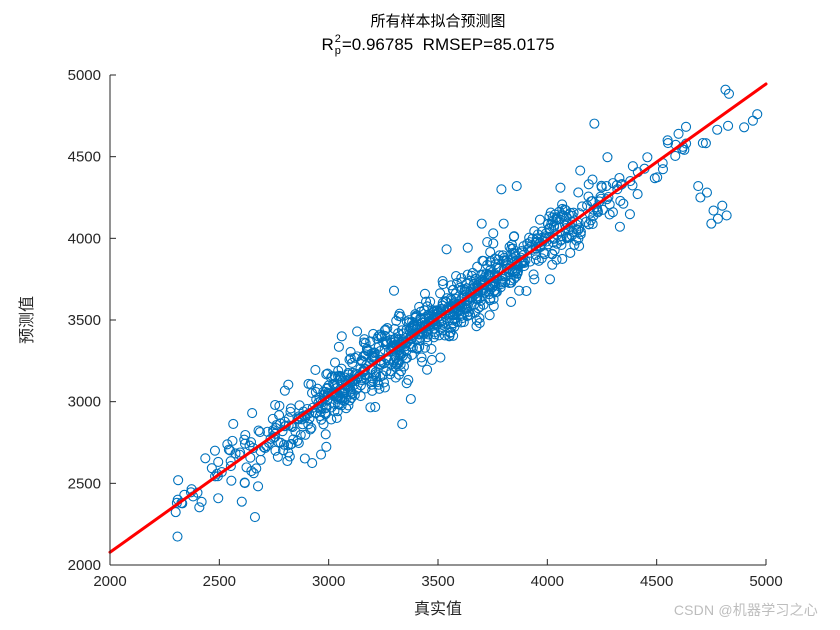 The image size is (840, 630). I want to click on chart-subtitle: R 2 p =0.96785 RMSEP=85.0175, so click(438, 44).